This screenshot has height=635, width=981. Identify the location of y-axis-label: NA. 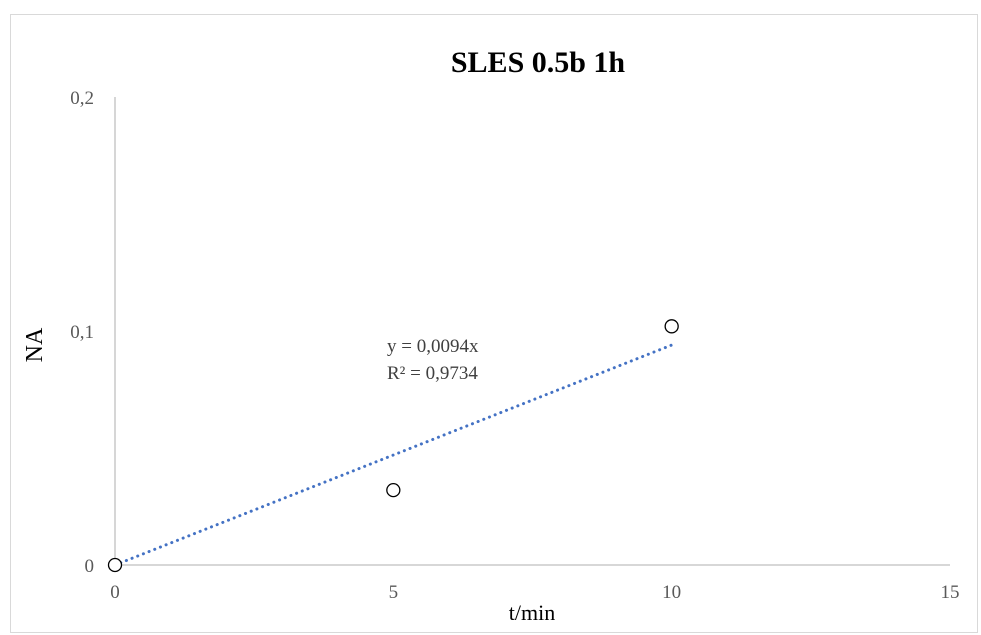
(35, 344).